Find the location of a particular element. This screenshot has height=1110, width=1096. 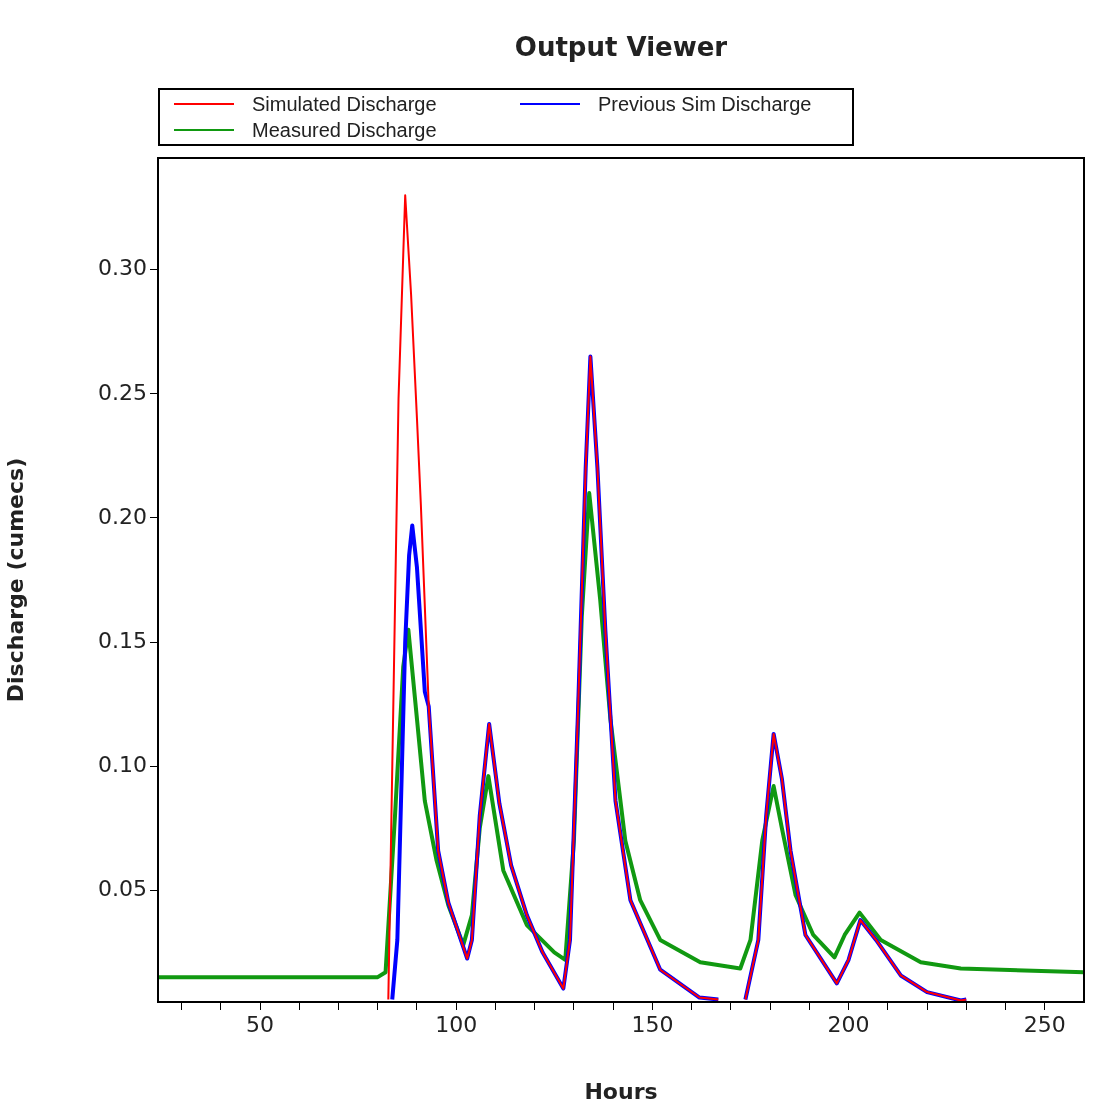

legend-label: Simulated Discharge is located at coordinates (344, 104).